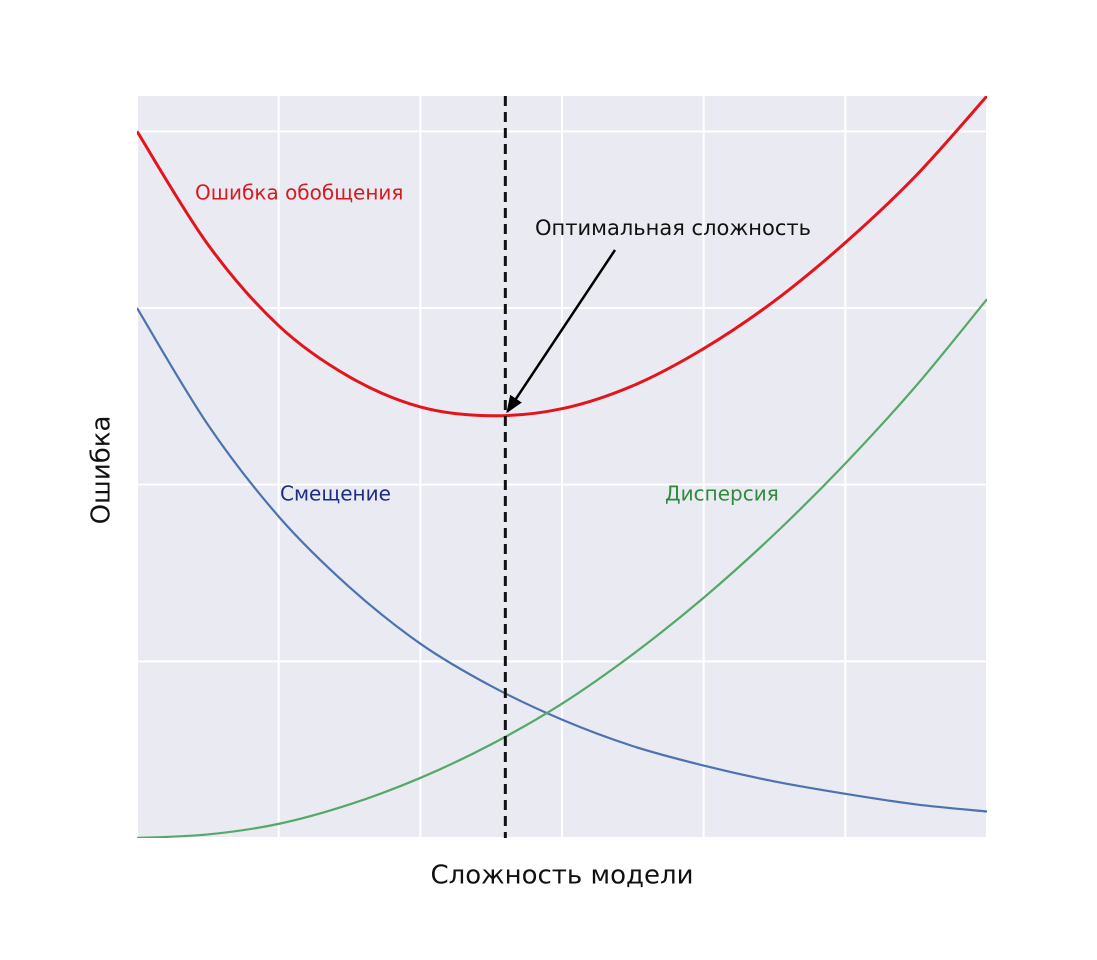  Describe the element at coordinates (335, 494) in the screenshot. I see `series-label: Смещение` at that location.